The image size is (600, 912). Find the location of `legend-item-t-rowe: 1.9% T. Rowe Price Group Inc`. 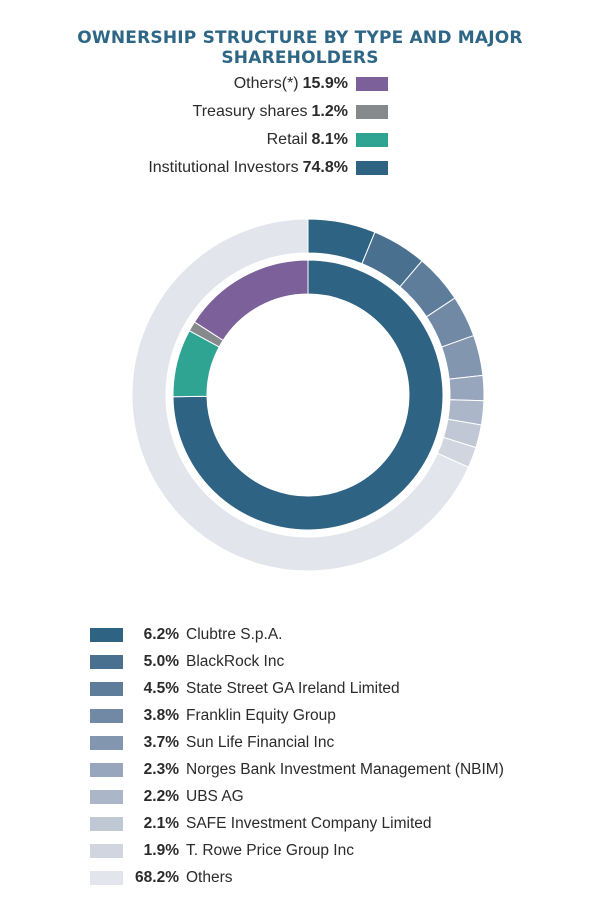

legend-item-t-rowe: 1.9% T. Rowe Price Group Inc is located at coordinates (340, 851).